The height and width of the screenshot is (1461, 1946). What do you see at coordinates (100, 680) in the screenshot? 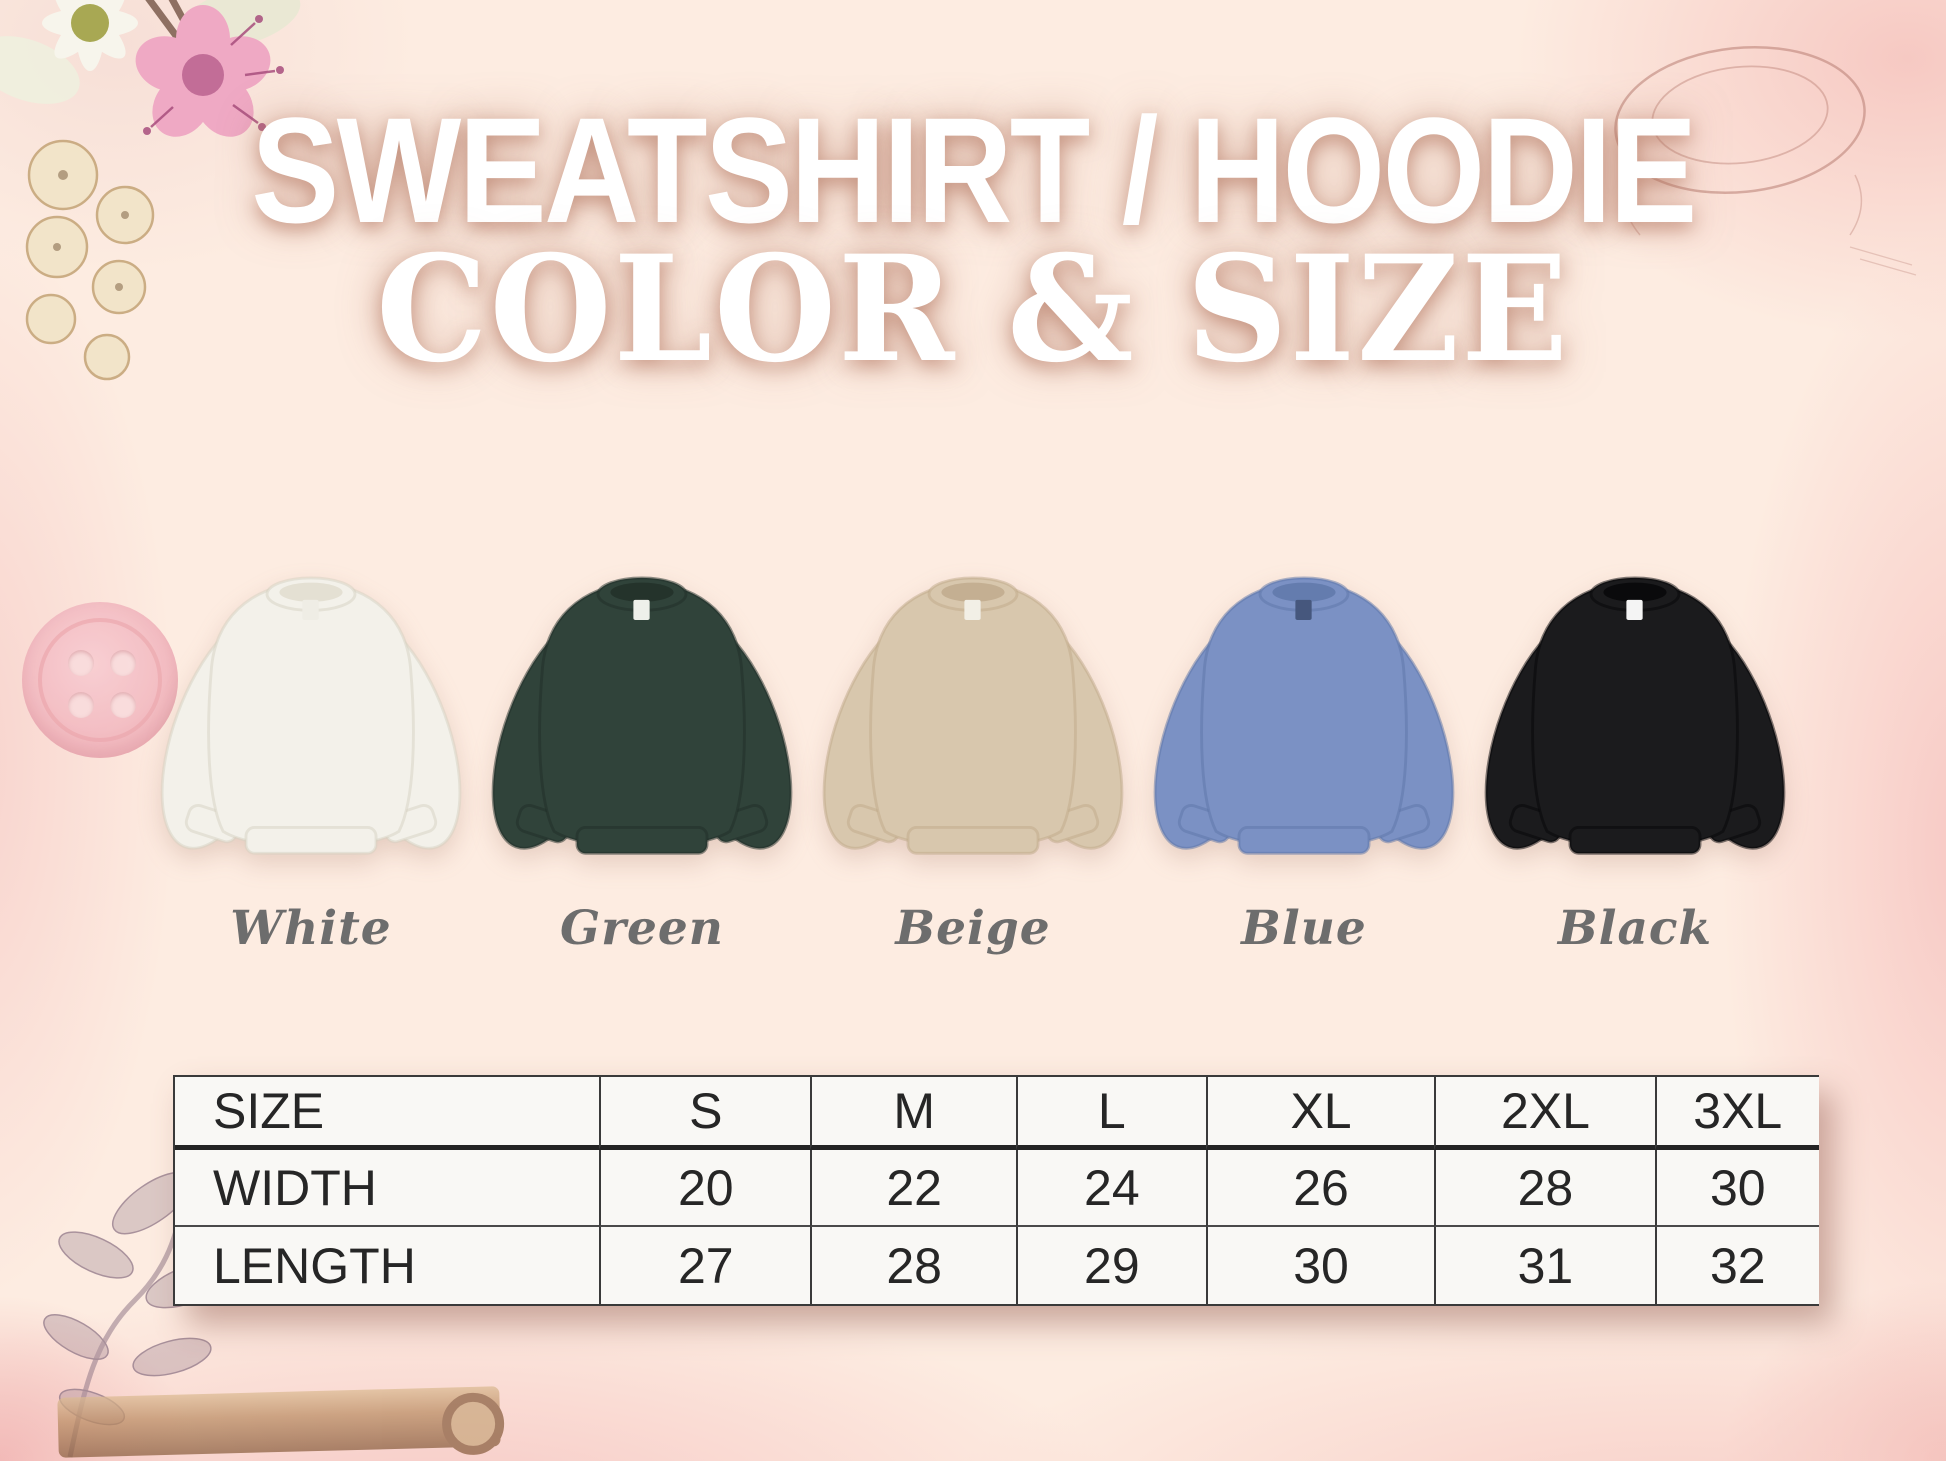
I see `button-decoration` at bounding box center [100, 680].